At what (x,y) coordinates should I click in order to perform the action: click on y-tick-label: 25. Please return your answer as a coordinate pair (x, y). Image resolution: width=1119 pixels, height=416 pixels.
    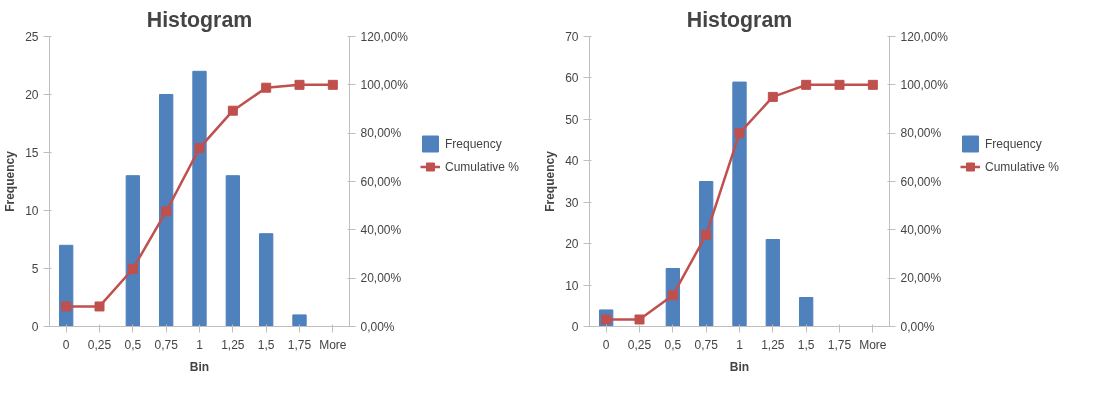
    Looking at the image, I should click on (32, 37).